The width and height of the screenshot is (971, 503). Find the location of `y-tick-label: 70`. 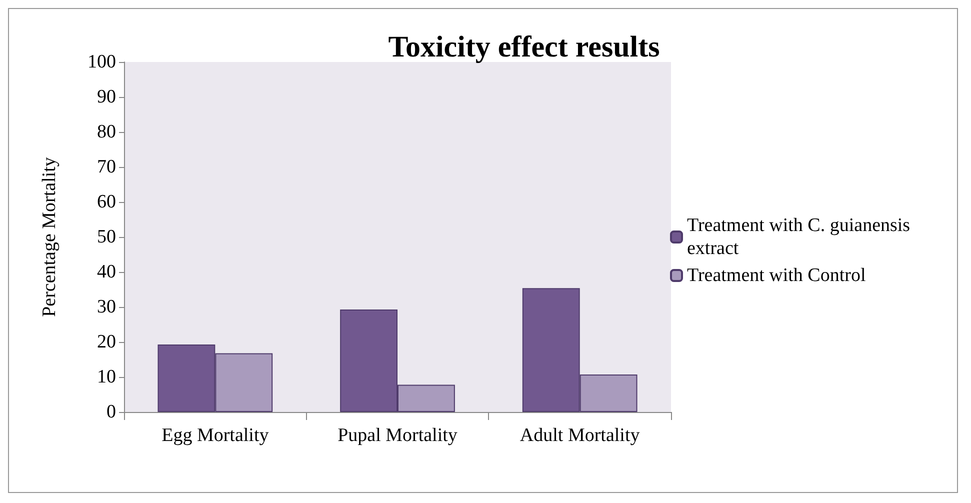

y-tick-label: 70 is located at coordinates (106, 167).